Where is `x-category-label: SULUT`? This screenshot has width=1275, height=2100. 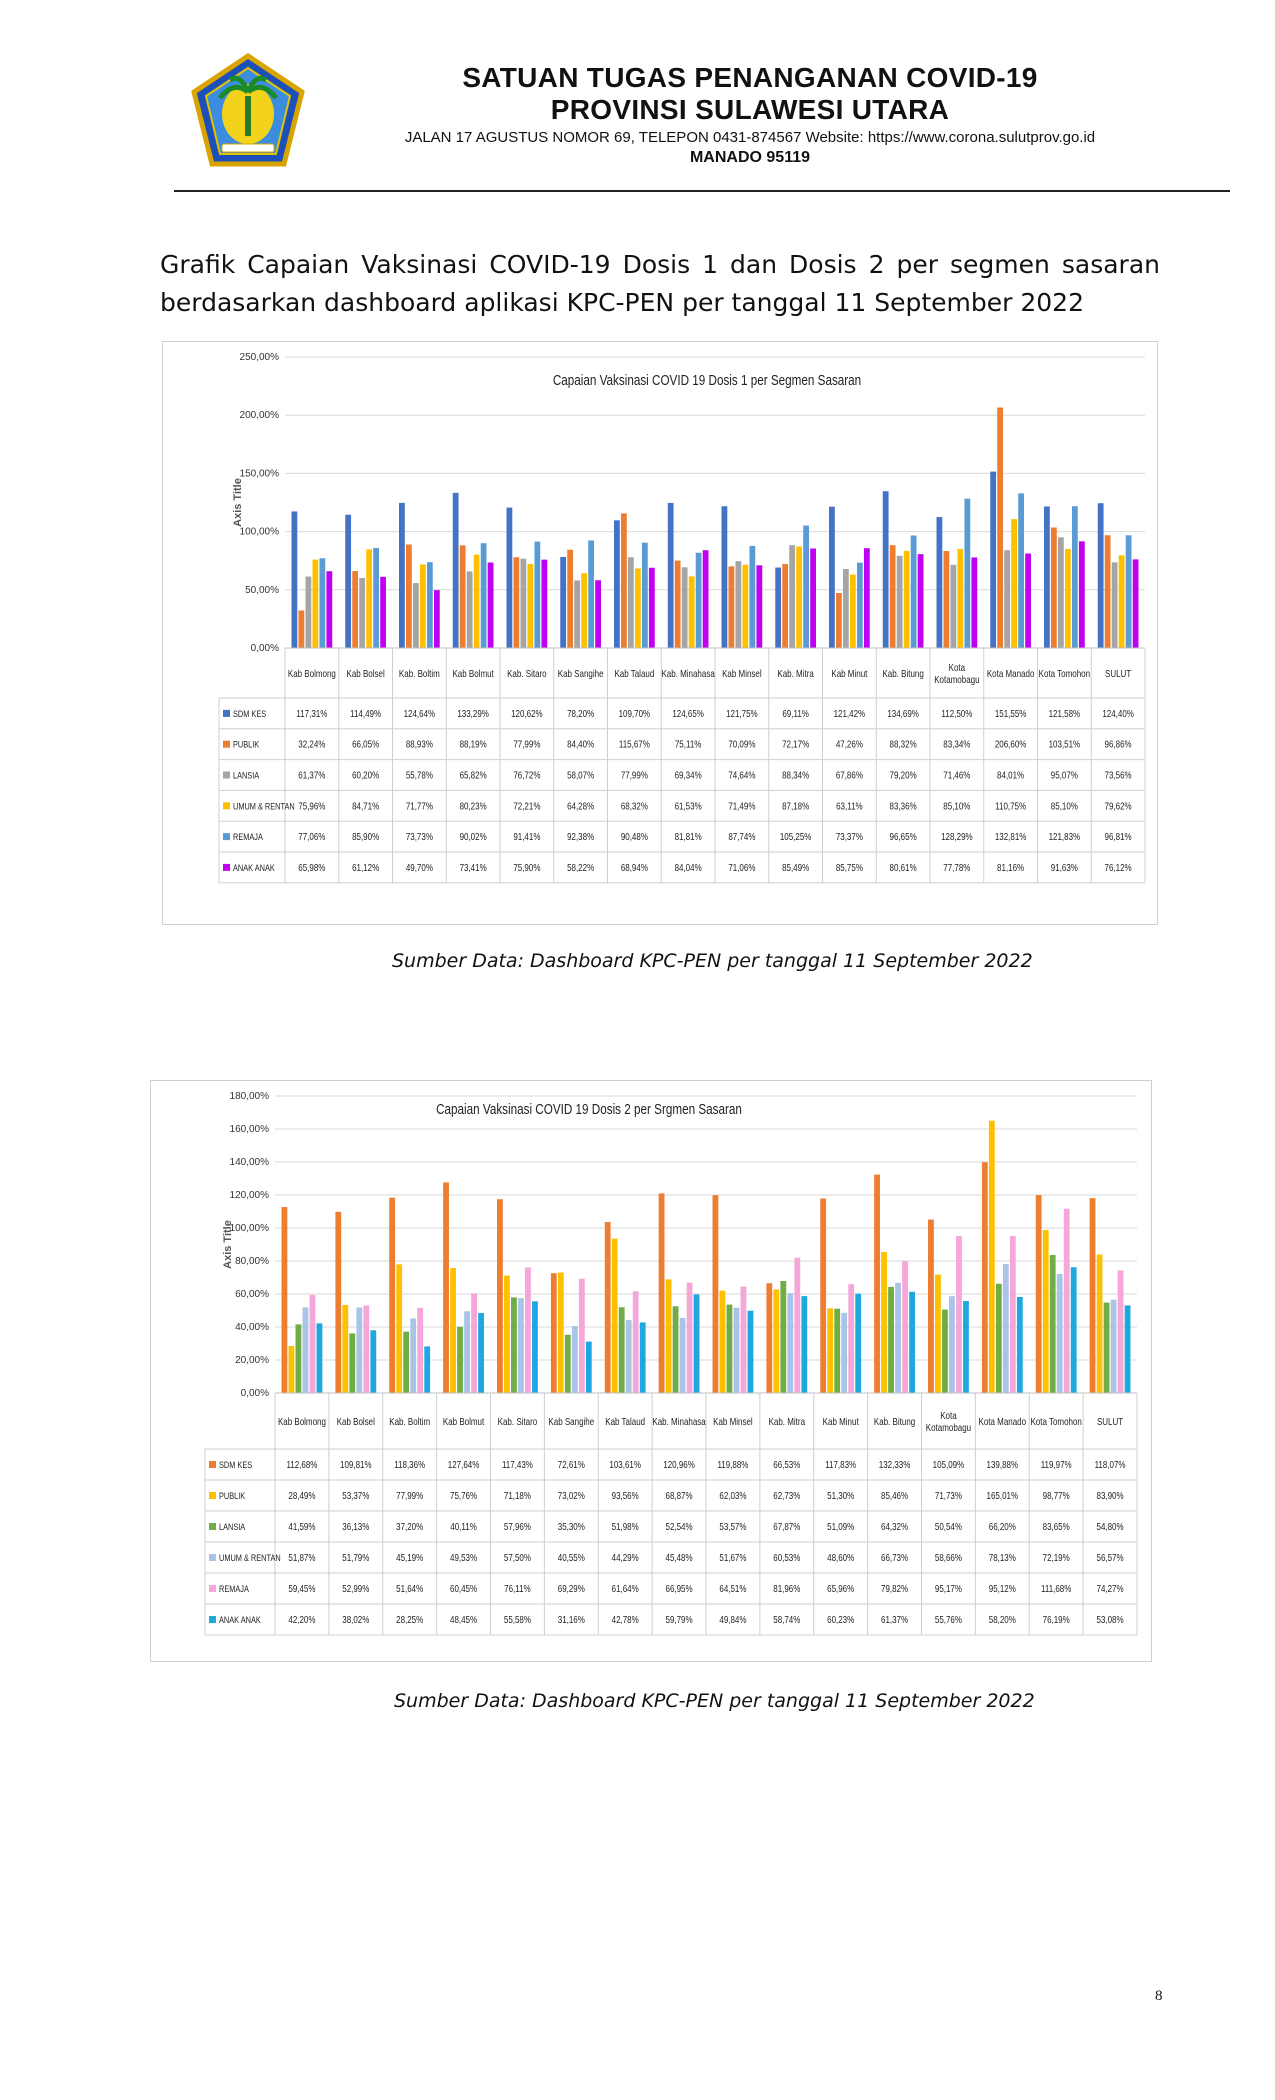
x-category-label: SULUT is located at coordinates (1110, 1421).